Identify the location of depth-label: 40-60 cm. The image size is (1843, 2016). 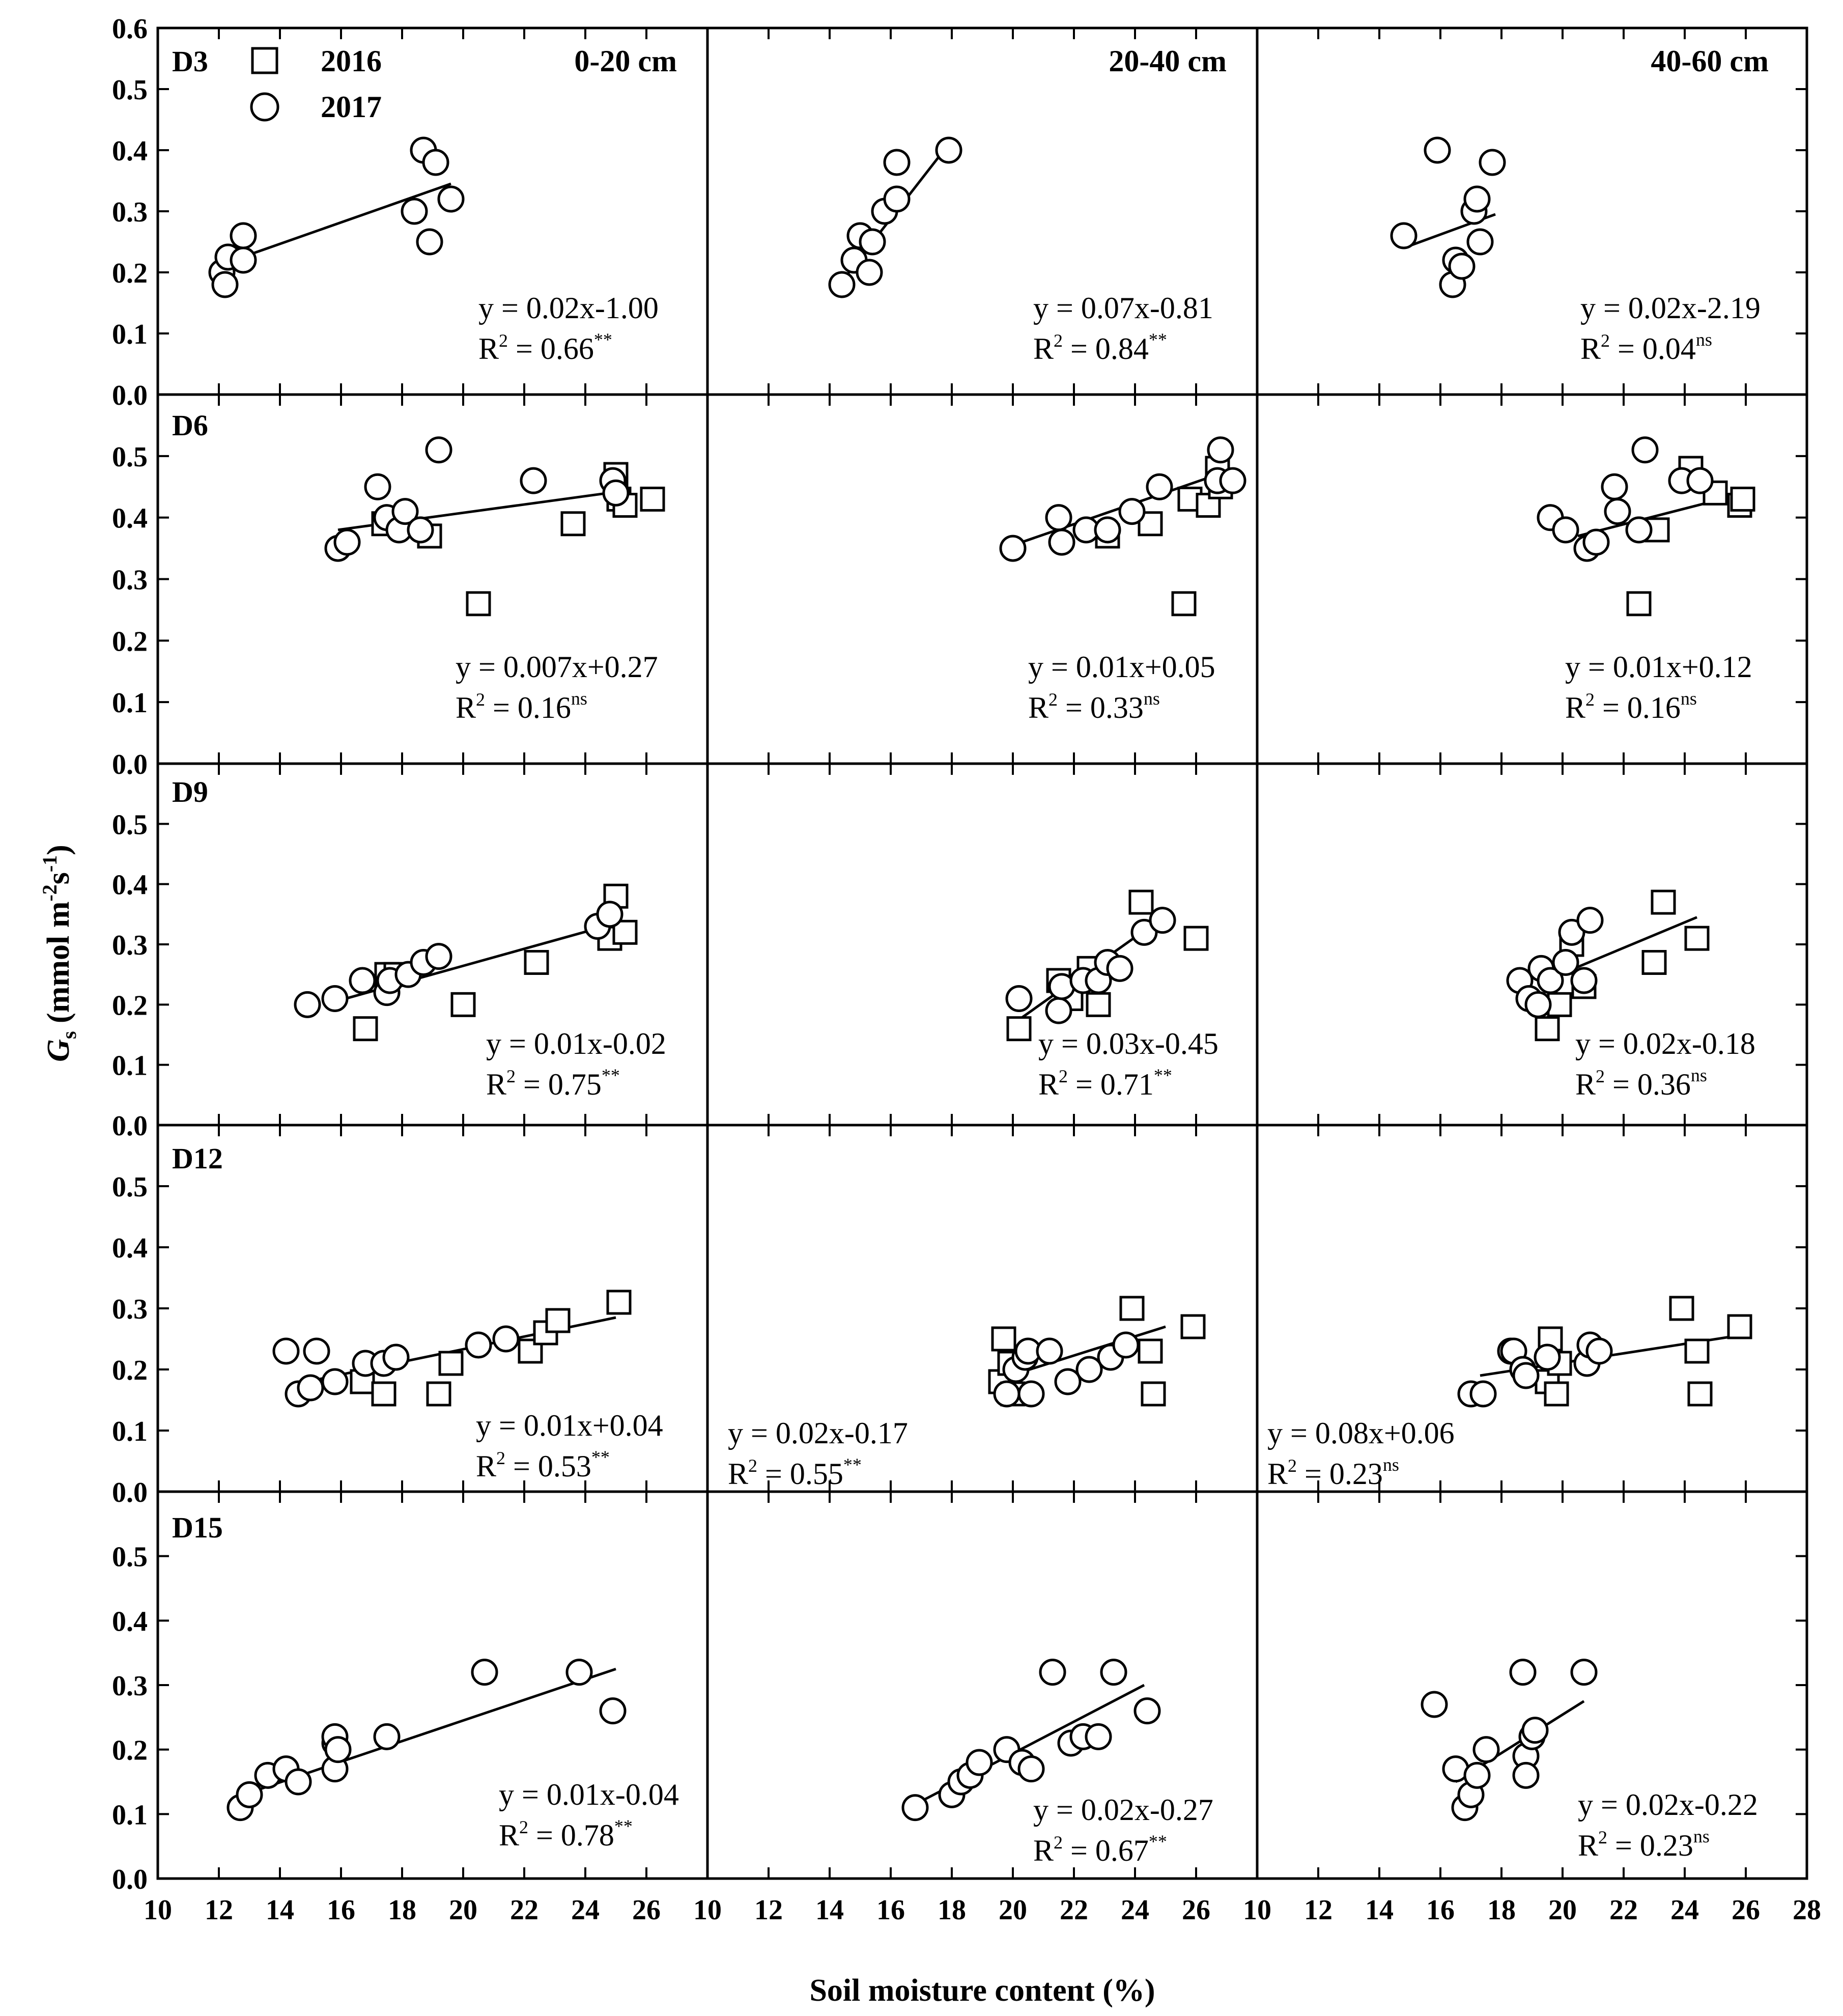
(1710, 61).